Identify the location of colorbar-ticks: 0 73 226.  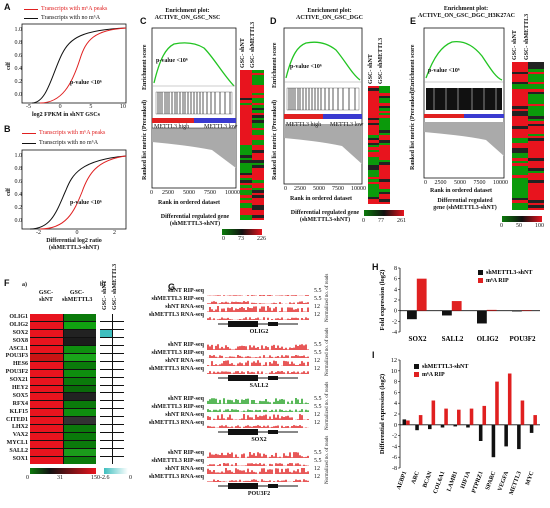
(244, 239).